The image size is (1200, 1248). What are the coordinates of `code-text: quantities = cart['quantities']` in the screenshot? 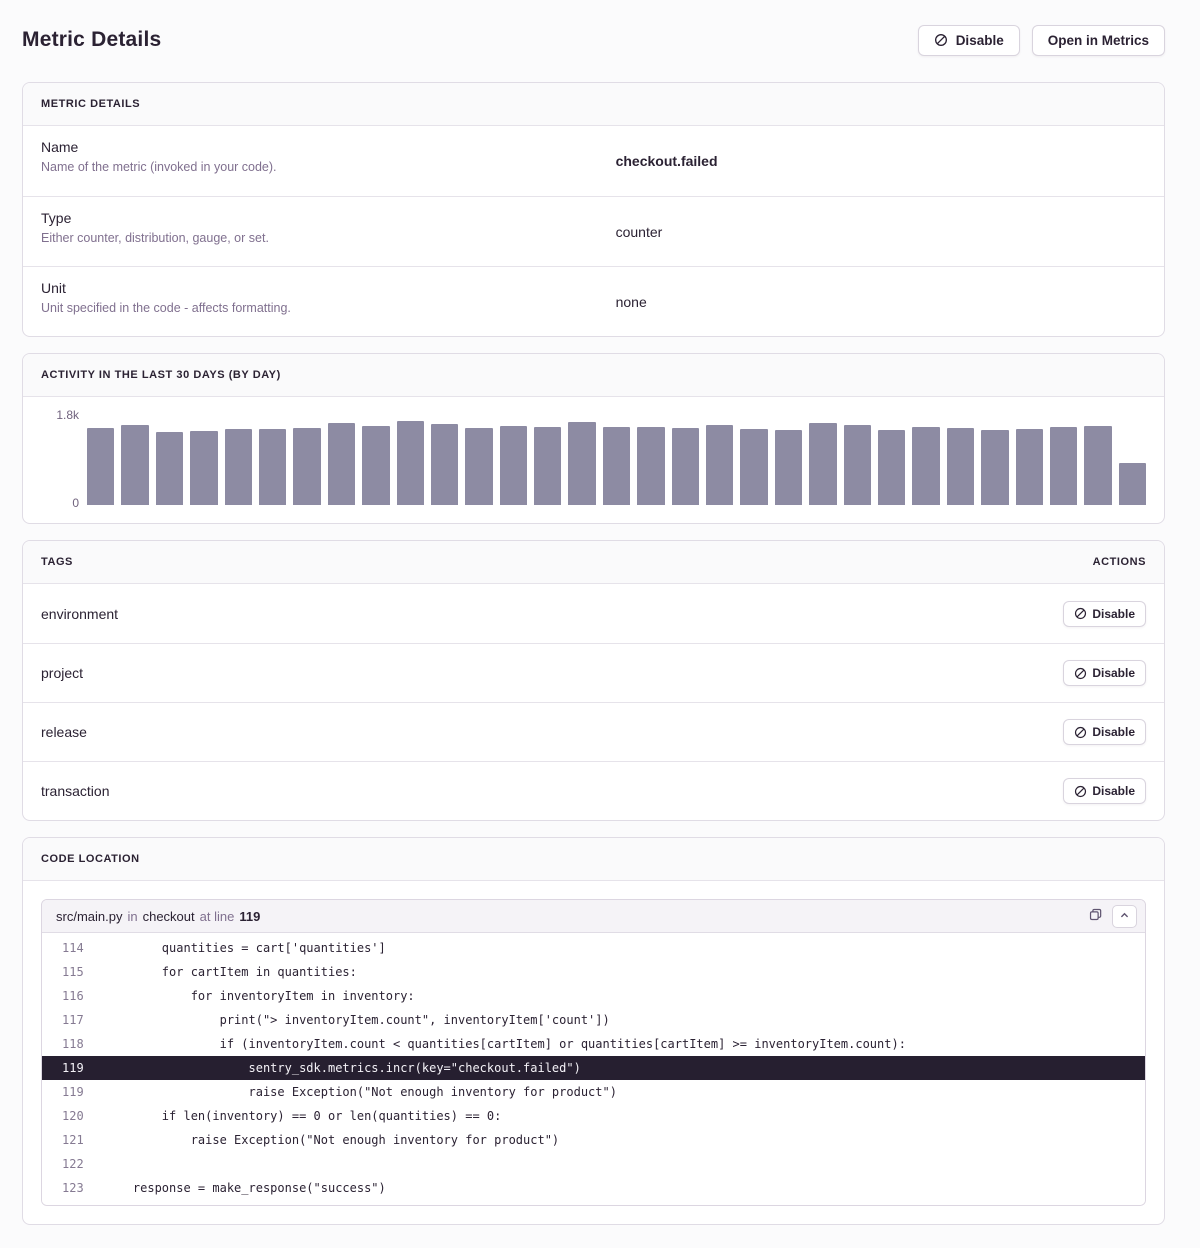 It's located at (245, 948).